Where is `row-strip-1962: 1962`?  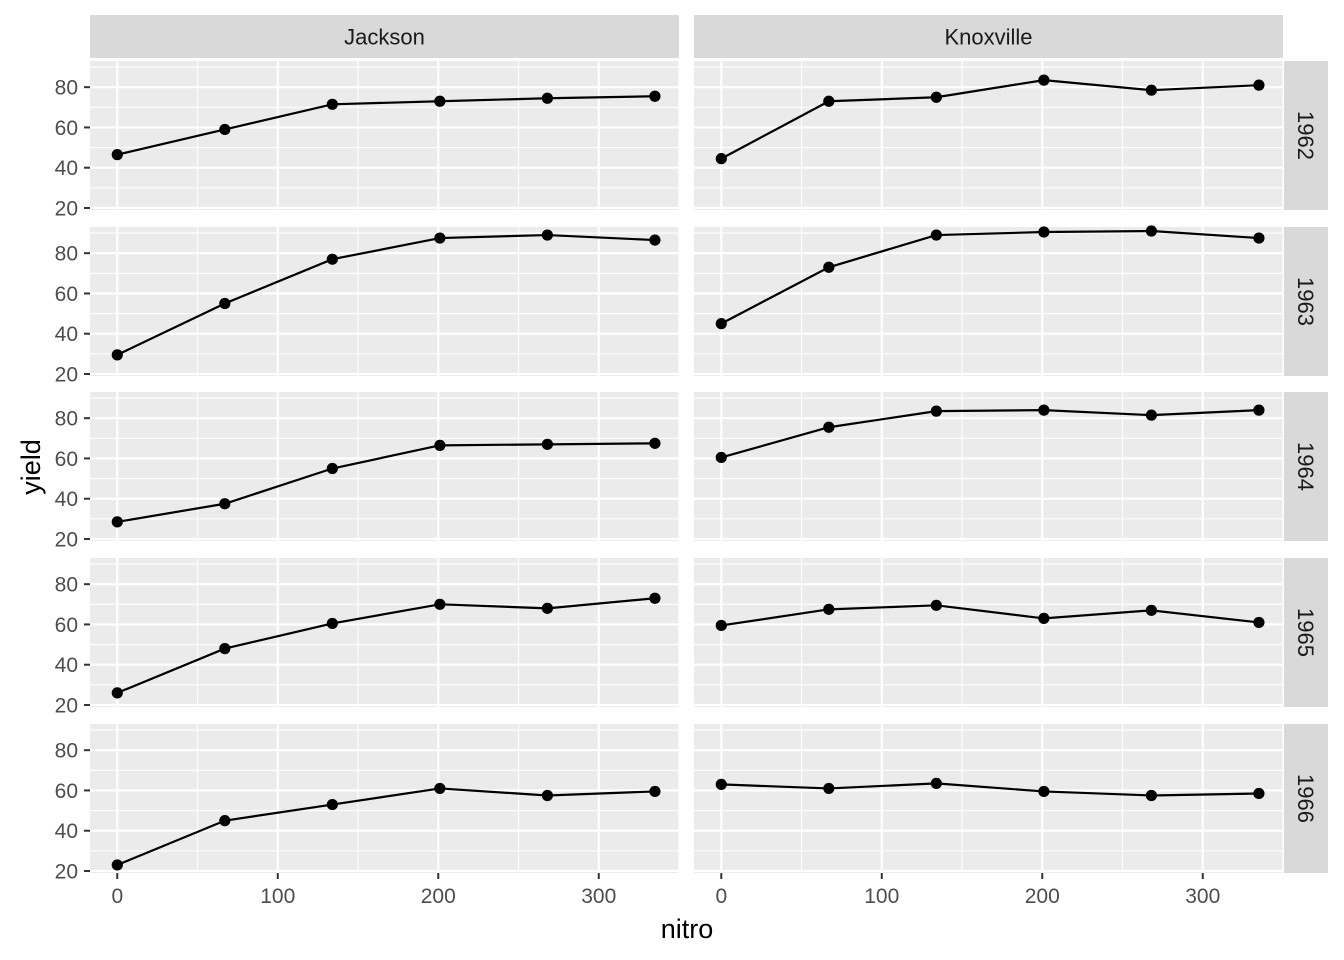
row-strip-1962: 1962 is located at coordinates (1306, 135).